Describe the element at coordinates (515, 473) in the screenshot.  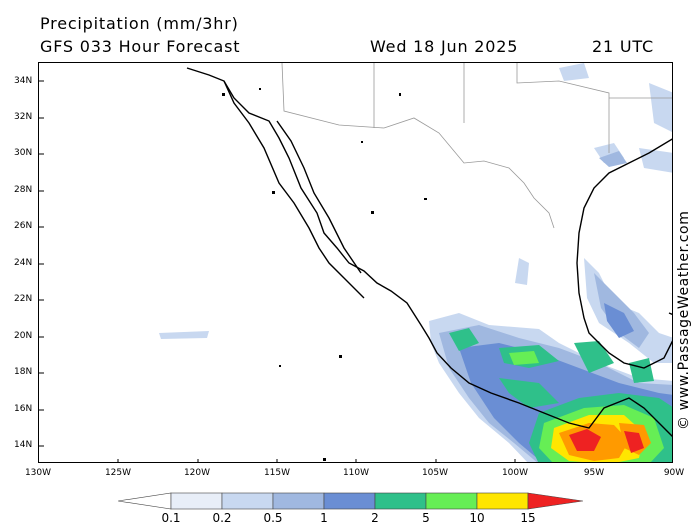
I see `lon-label: 100W` at that location.